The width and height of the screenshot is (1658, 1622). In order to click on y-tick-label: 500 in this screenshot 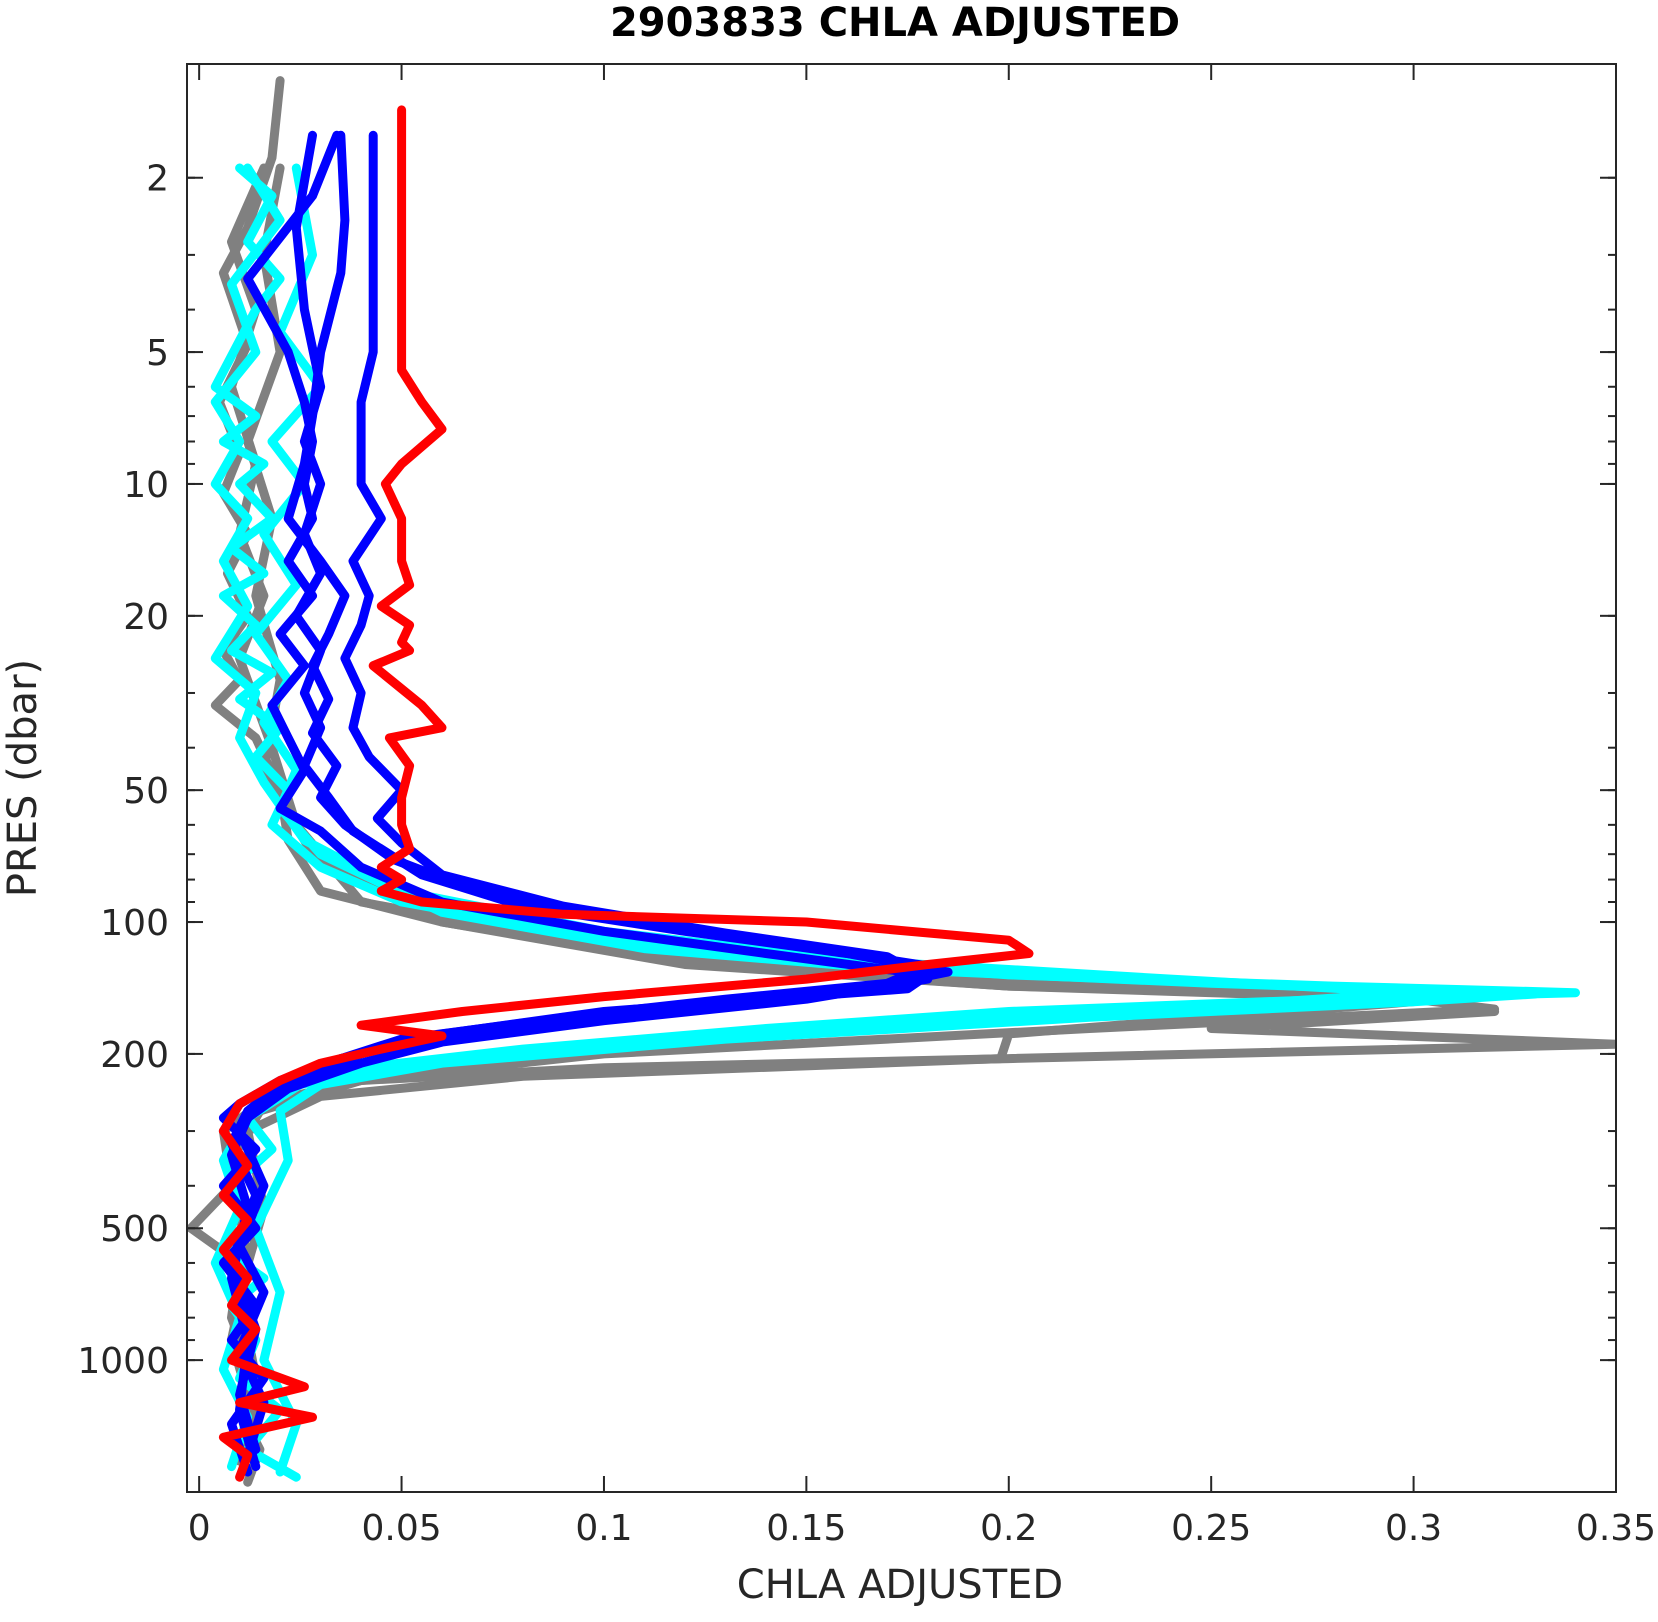, I will do `click(134, 1229)`.